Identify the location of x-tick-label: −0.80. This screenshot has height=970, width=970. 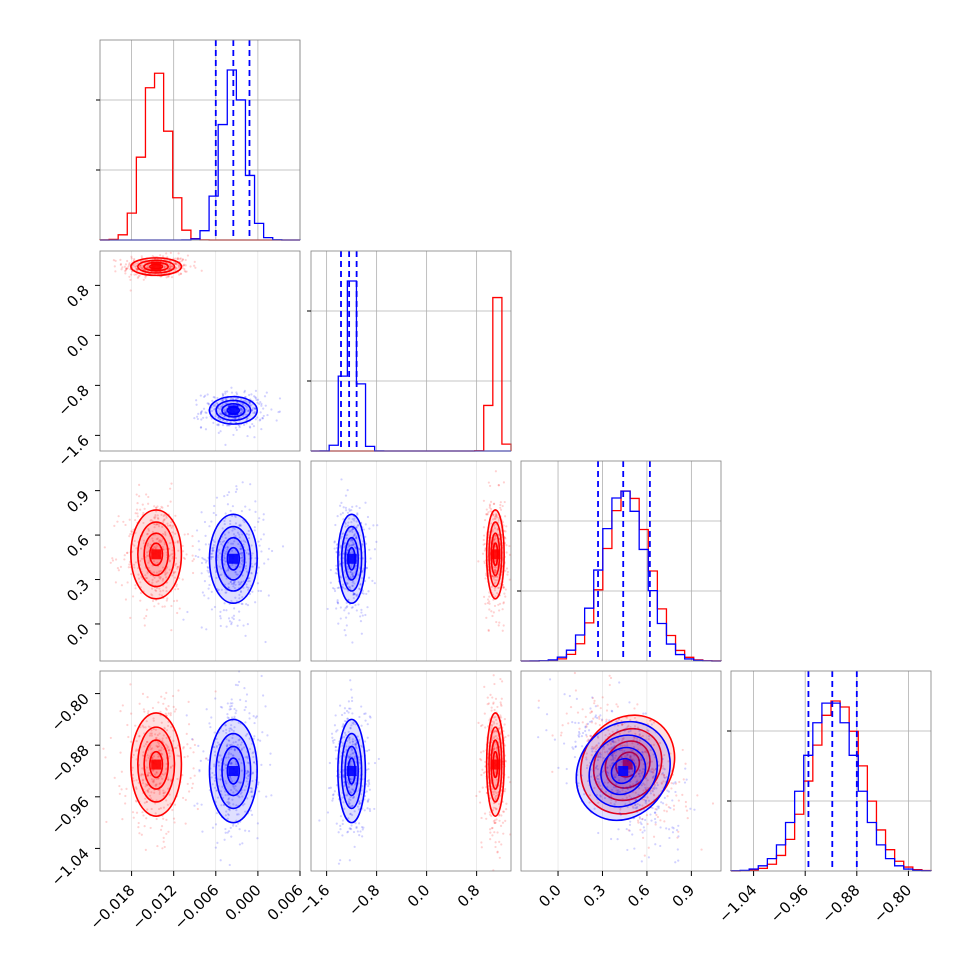
(892, 903).